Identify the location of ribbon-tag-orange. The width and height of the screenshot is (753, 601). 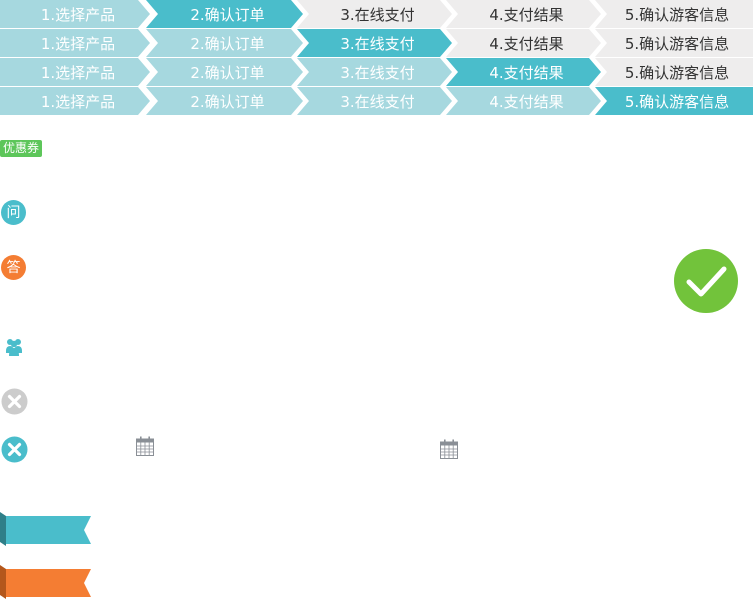
(45, 582).